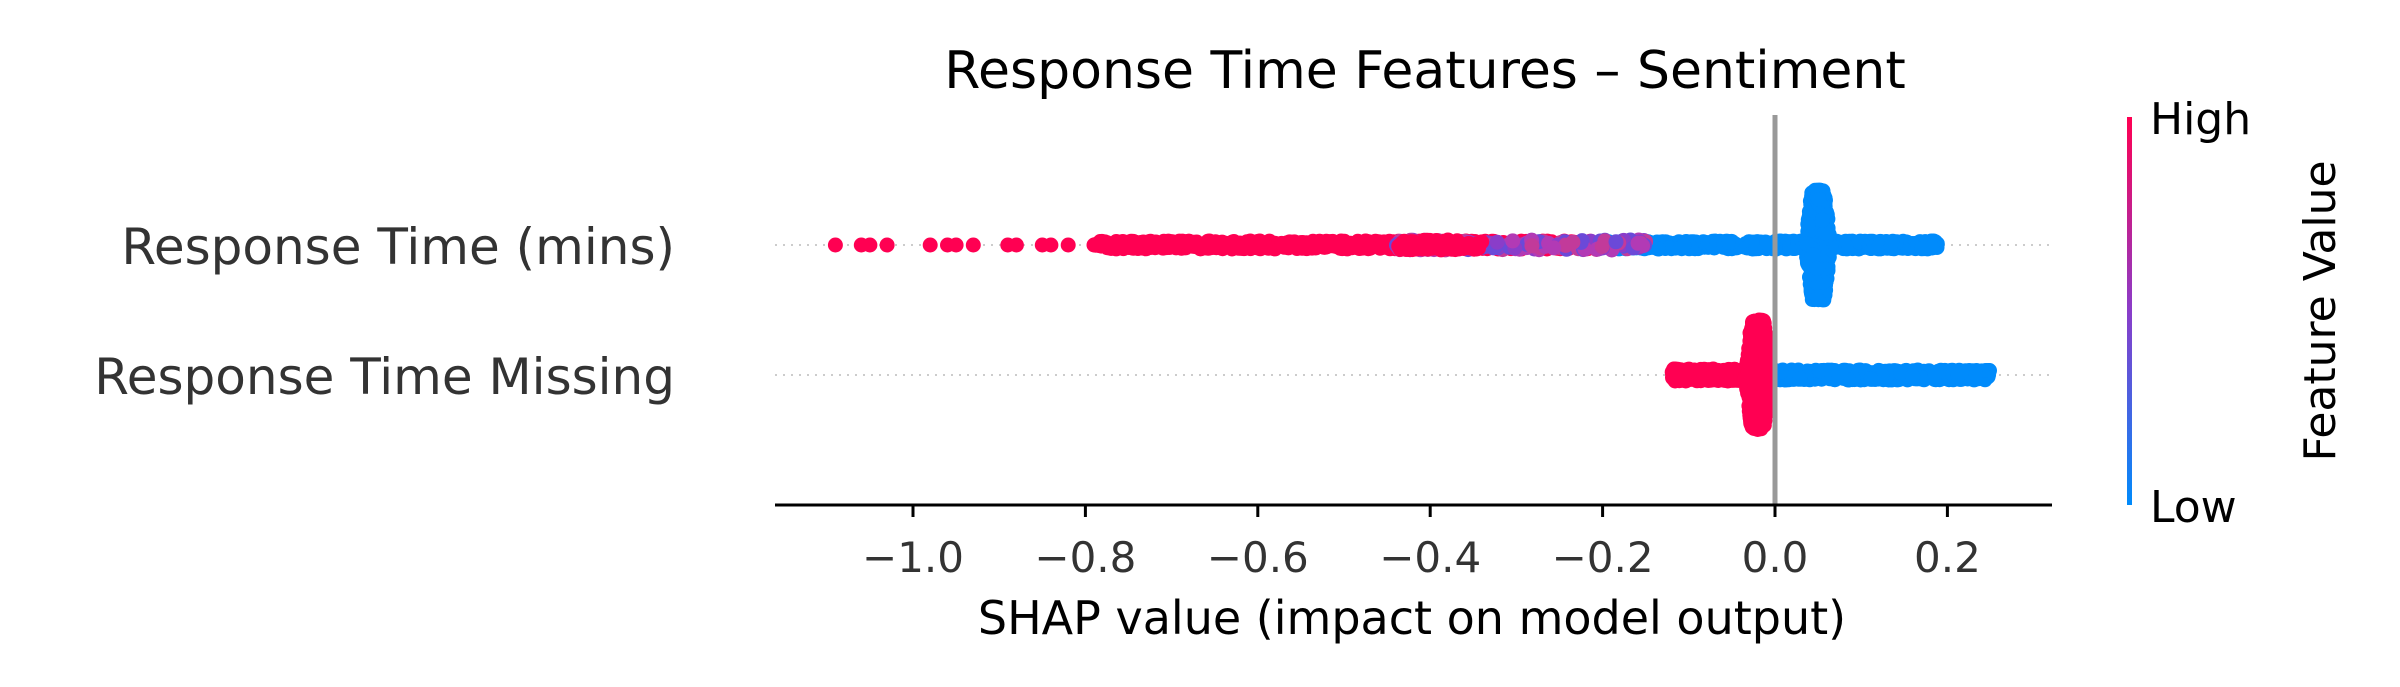  What do you see at coordinates (1085, 557) in the screenshot?
I see `x-tick-label: −0.8` at bounding box center [1085, 557].